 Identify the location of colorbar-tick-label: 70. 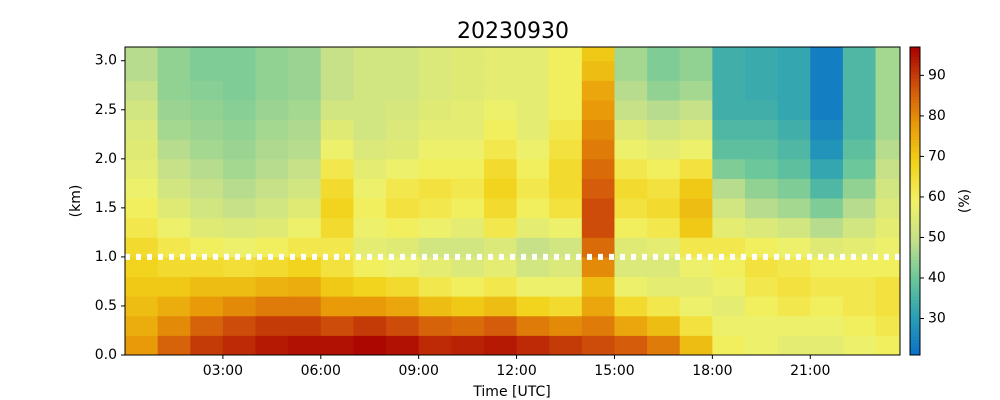
(937, 156).